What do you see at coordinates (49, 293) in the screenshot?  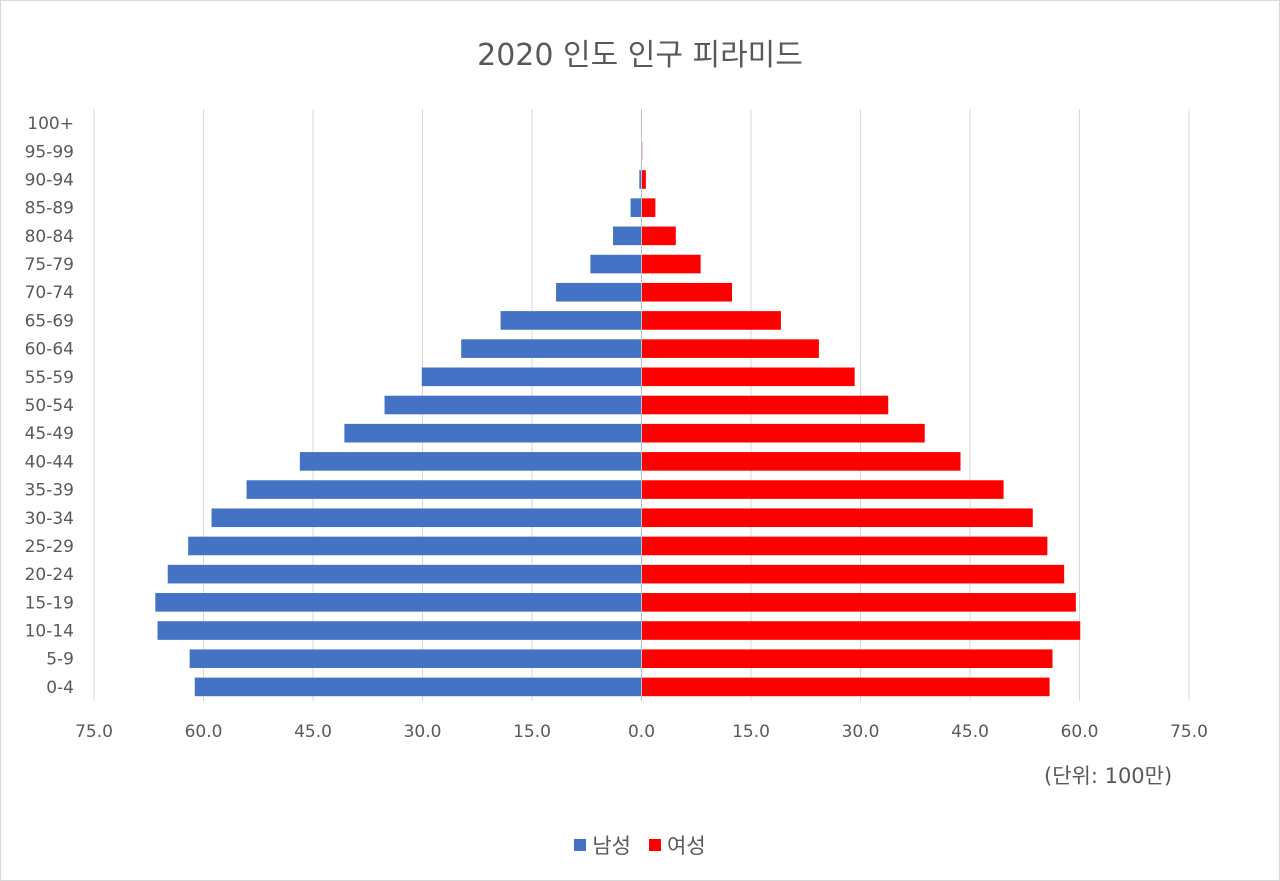 I see `y-tick-label: 70-74` at bounding box center [49, 293].